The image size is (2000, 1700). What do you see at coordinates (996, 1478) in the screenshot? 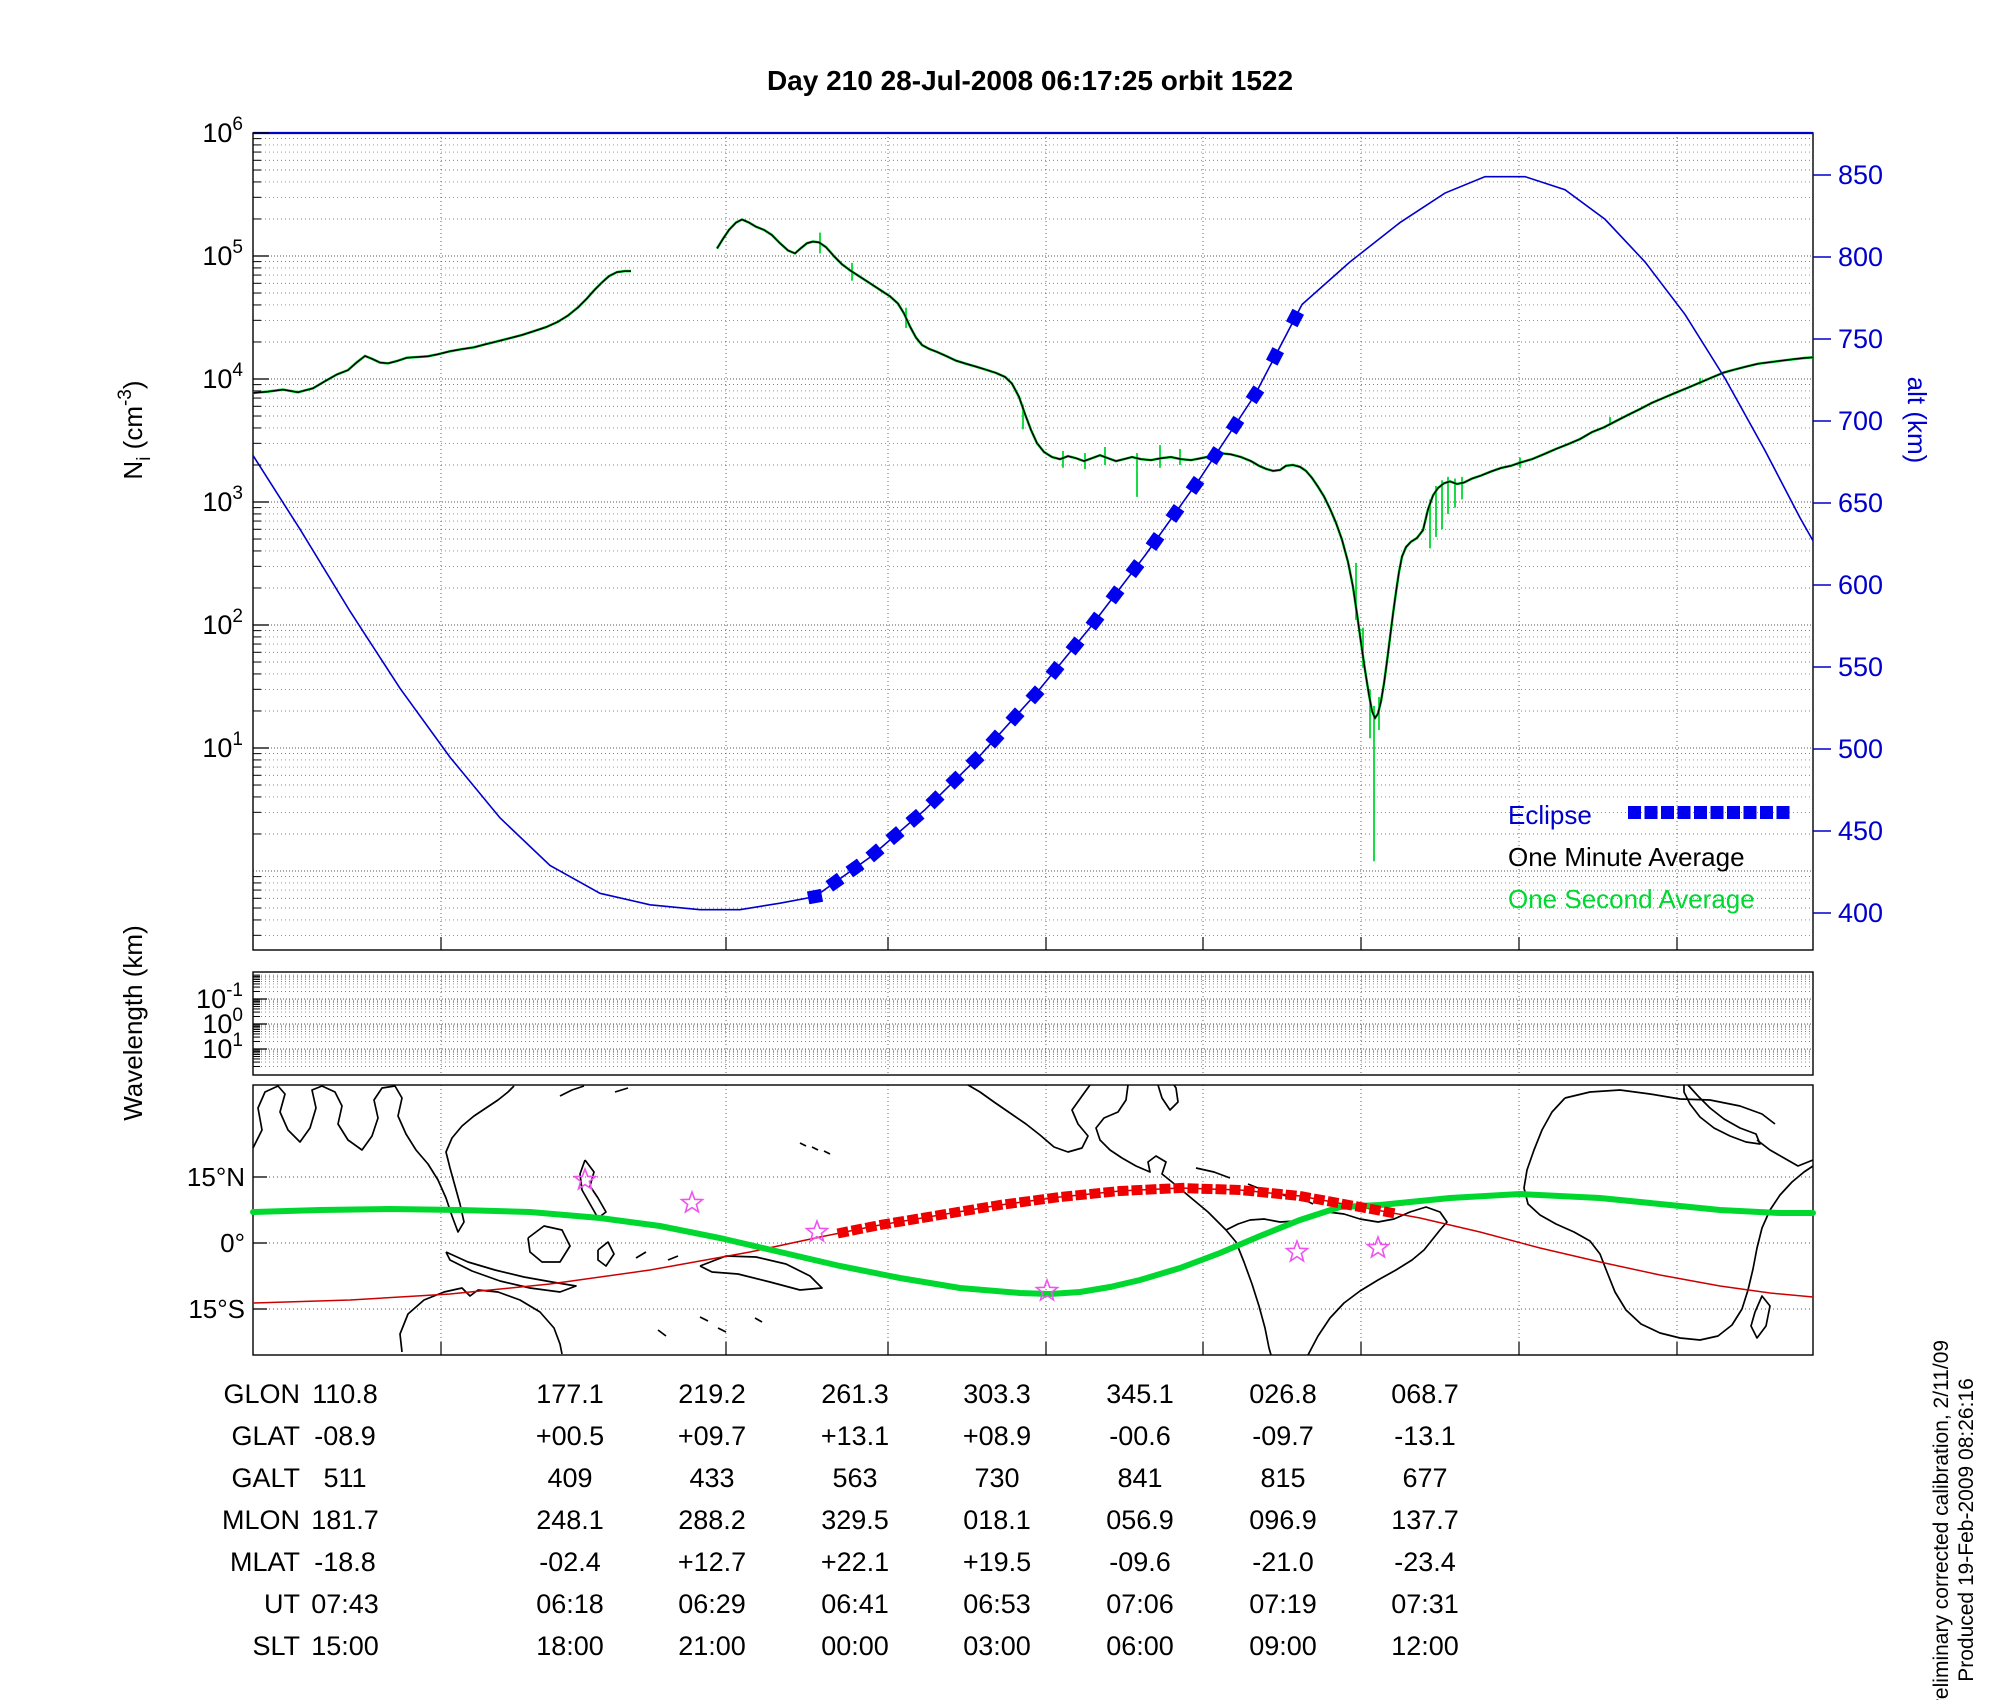
I see `table-cell: 730` at bounding box center [996, 1478].